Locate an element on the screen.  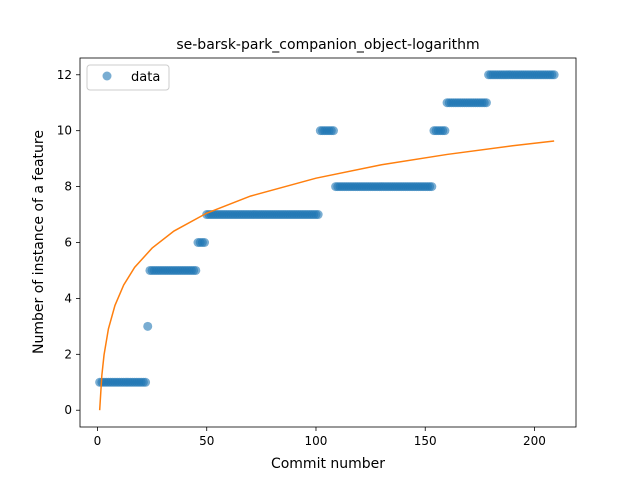
legend-marker-data is located at coordinates (107, 76).